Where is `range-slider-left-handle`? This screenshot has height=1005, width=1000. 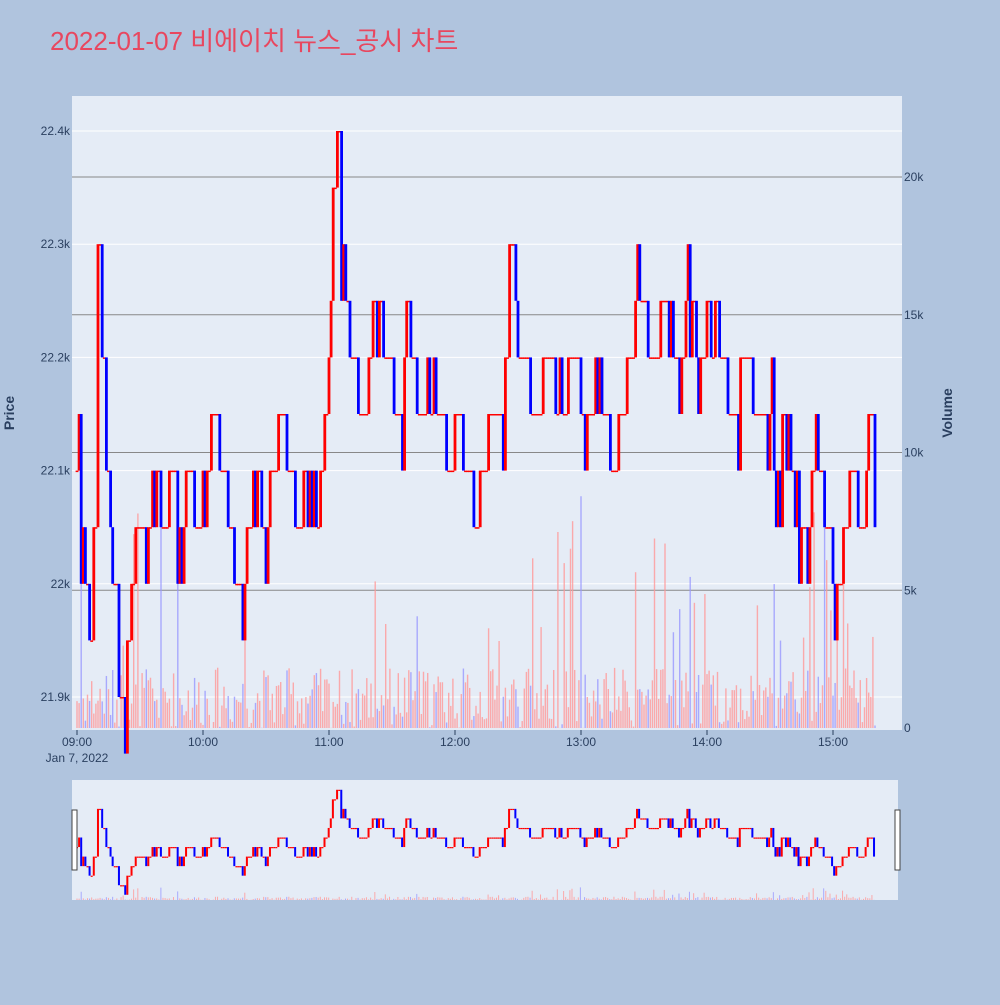 range-slider-left-handle is located at coordinates (74, 840).